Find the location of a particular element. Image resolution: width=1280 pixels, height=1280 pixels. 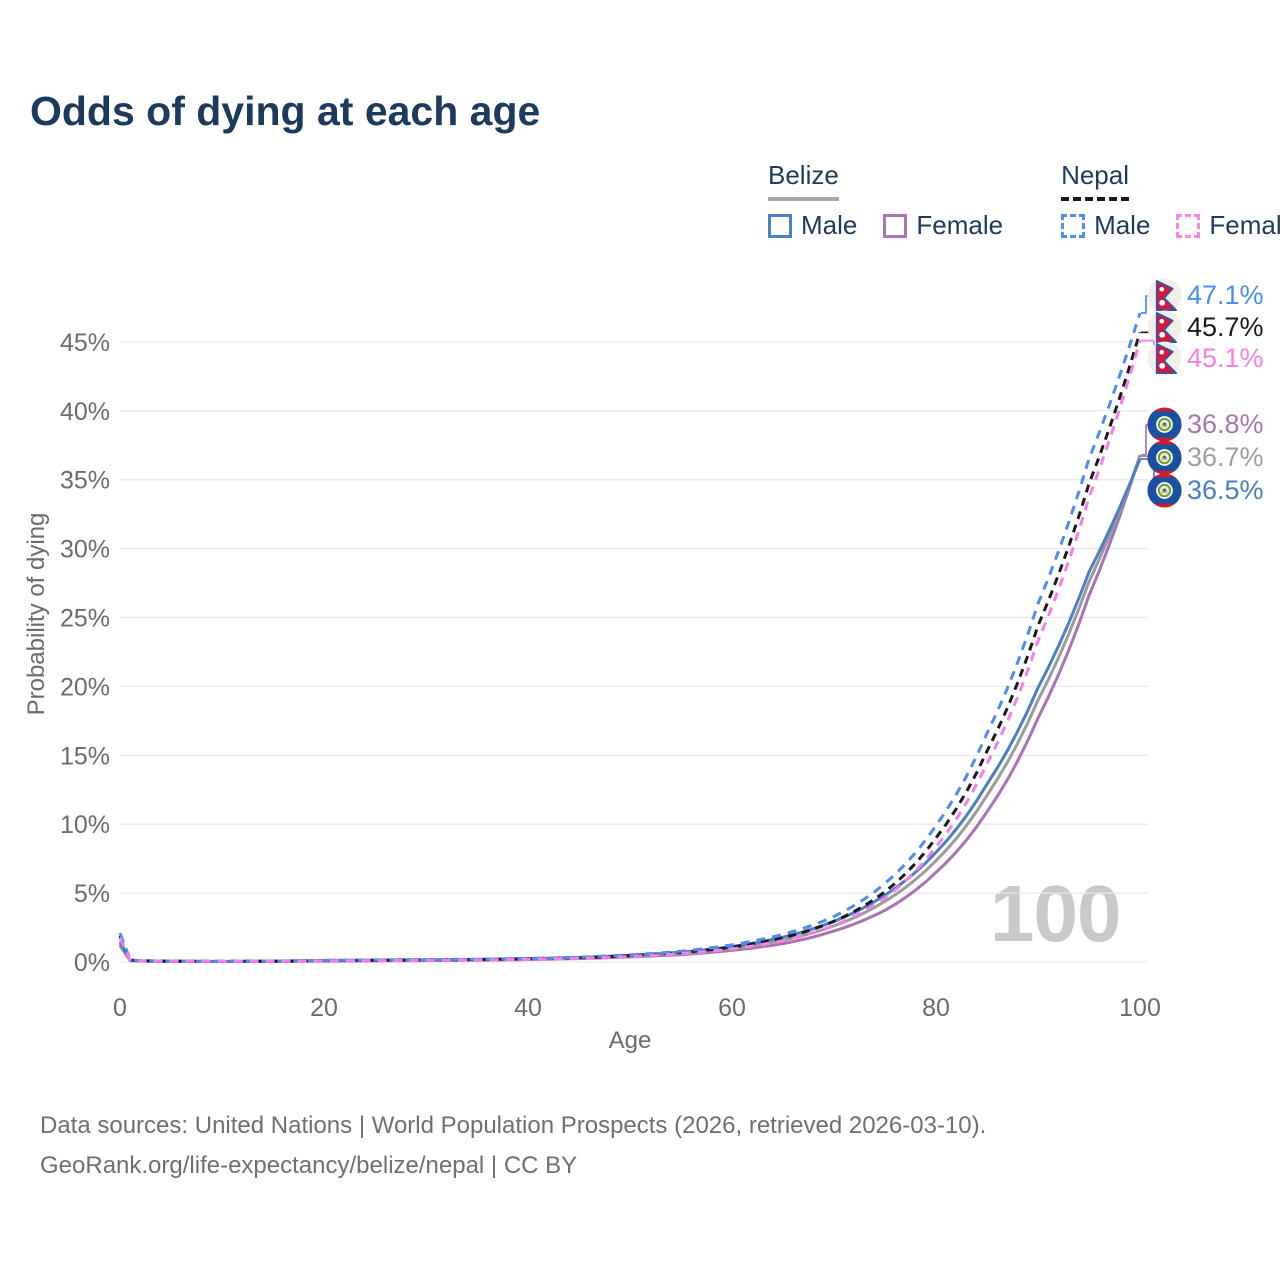

page-title: Odds of dying at each age is located at coordinates (285, 111).